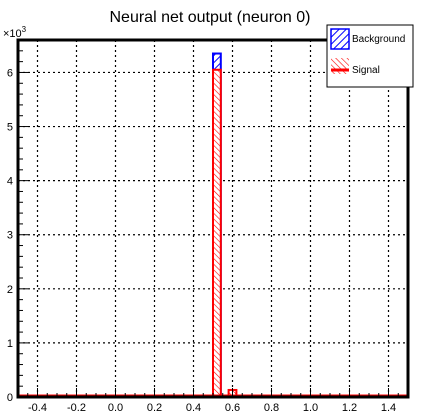  I want to click on x-tick-label: 1.4, so click(388, 407).